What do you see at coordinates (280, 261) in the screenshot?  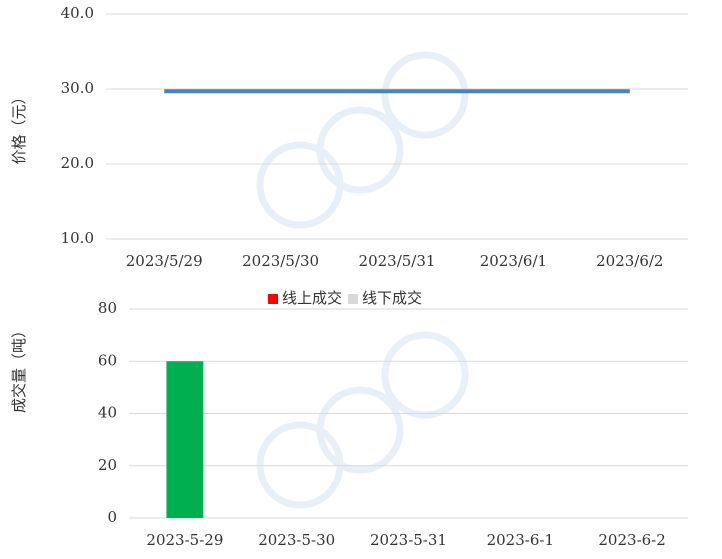 I see `x-tick-label: 2023/5/30` at bounding box center [280, 261].